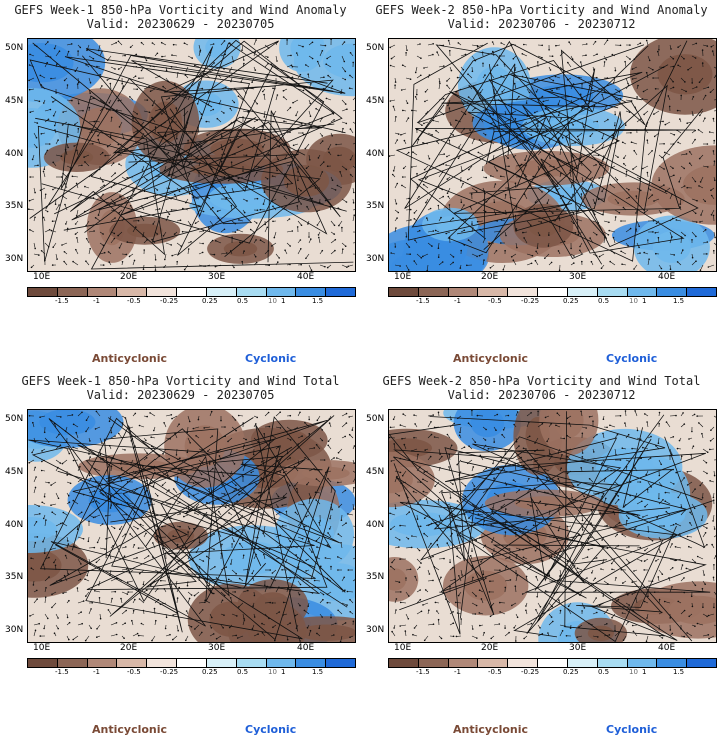 This screenshot has width=722, height=742. Describe the element at coordinates (14, 259) in the screenshot. I see `latitude-label: 30N` at that location.